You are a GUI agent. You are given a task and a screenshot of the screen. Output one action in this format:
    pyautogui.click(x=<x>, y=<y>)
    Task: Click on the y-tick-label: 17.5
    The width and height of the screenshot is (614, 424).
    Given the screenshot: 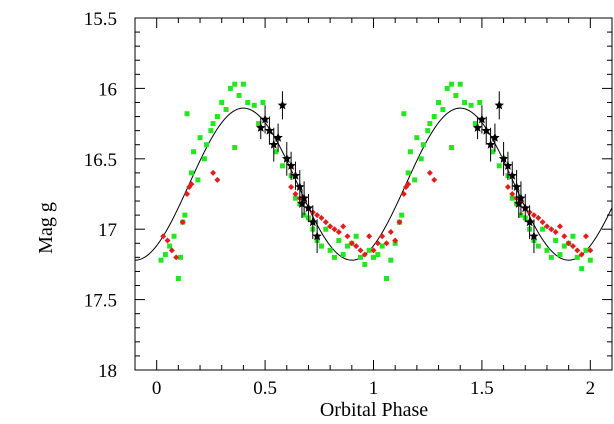 What is the action you would take?
    pyautogui.click(x=100, y=301)
    